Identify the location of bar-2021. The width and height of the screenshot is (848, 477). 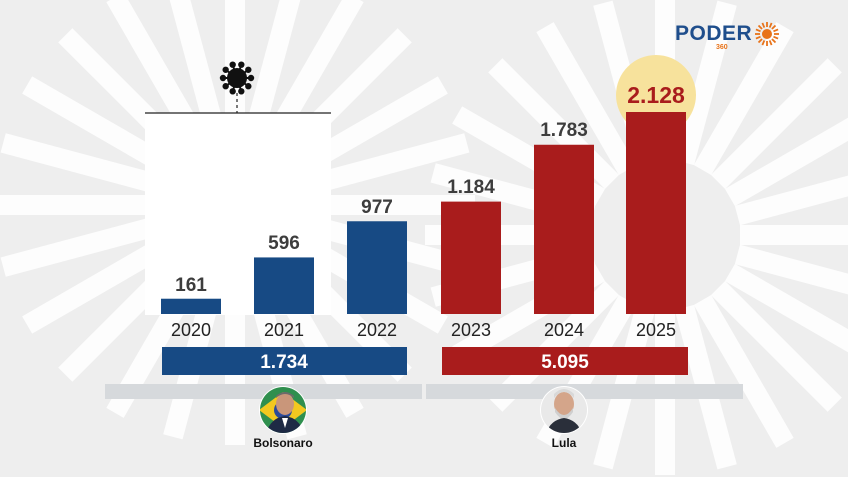
(284, 285).